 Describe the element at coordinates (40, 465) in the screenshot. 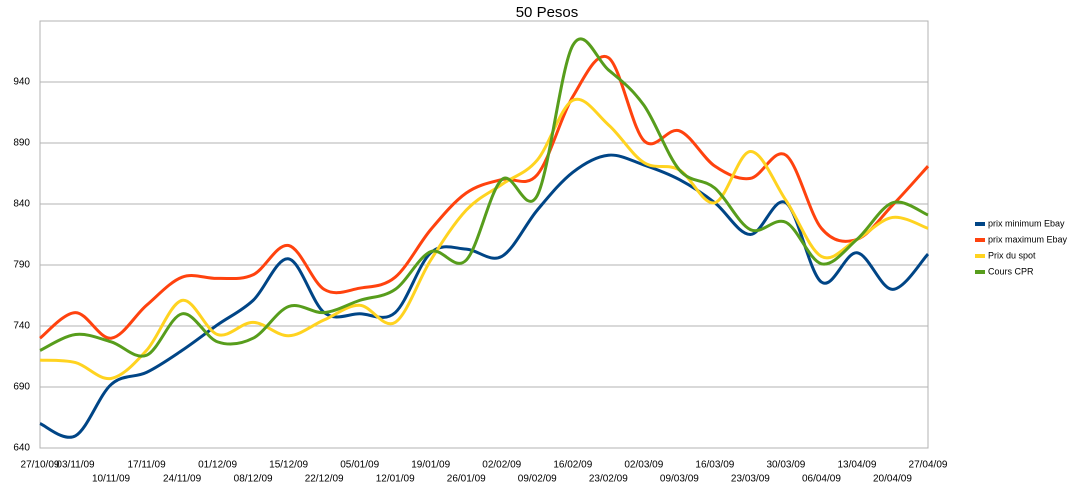

I see `x-tick-label: 27/10/09` at that location.